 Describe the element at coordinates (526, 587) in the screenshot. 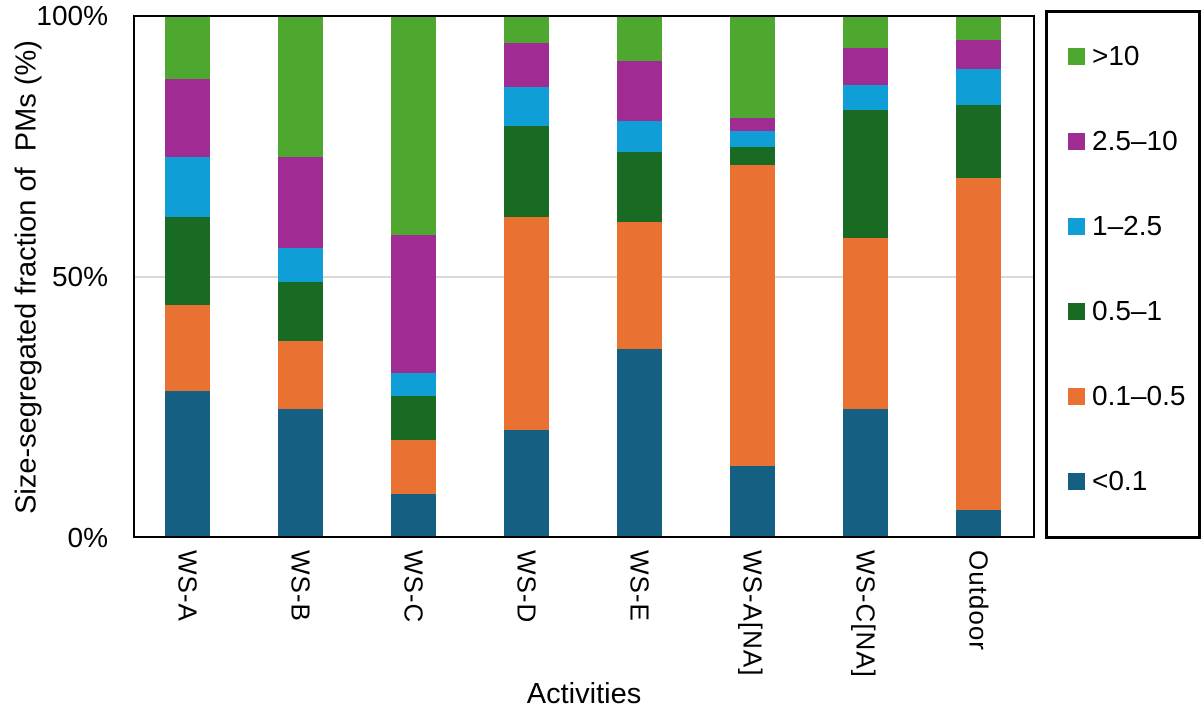

I see `x-label-WS-D: WS-D` at that location.